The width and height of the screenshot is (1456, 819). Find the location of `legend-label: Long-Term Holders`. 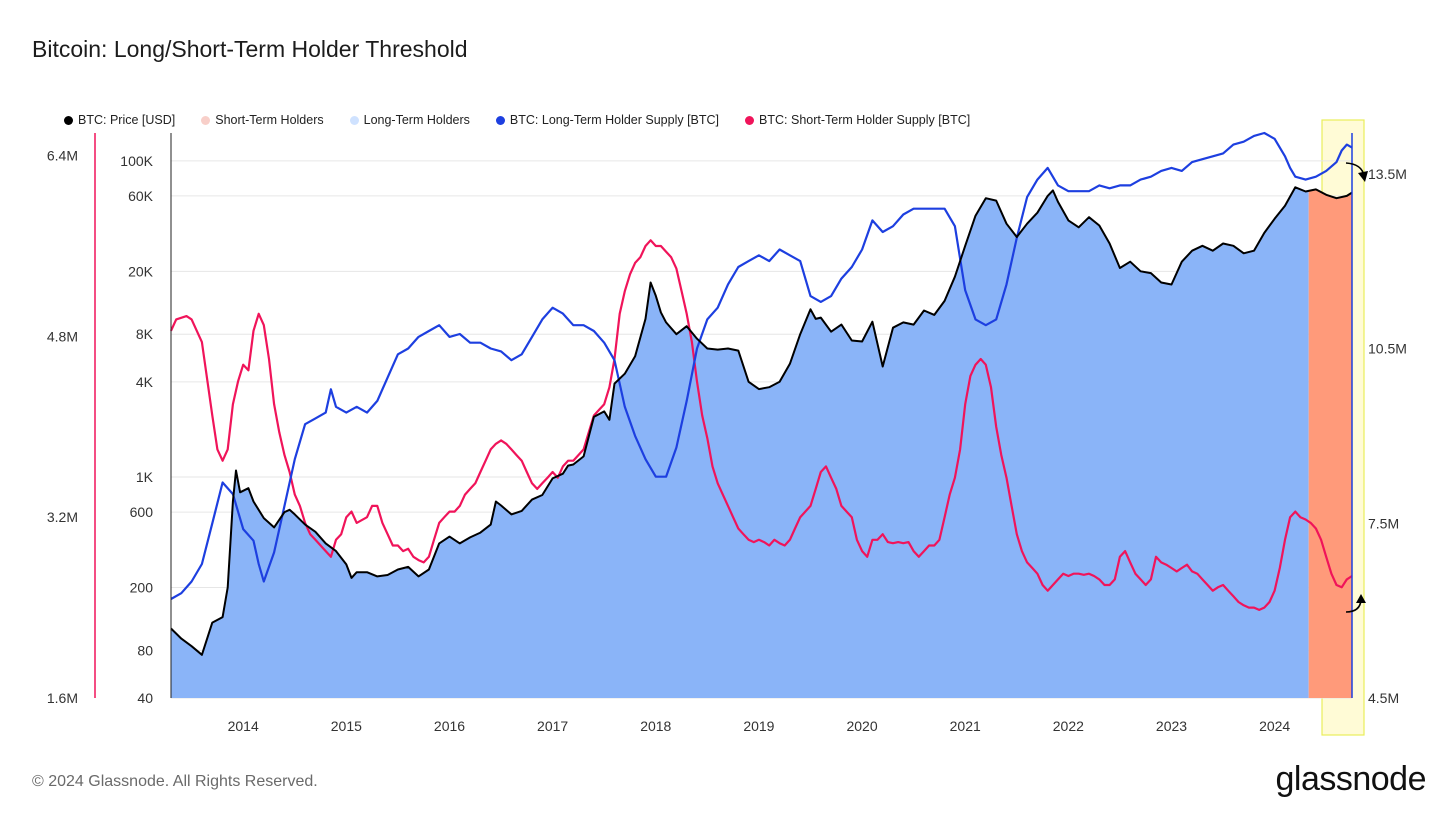

legend-label: Long-Term Holders is located at coordinates (416, 120).